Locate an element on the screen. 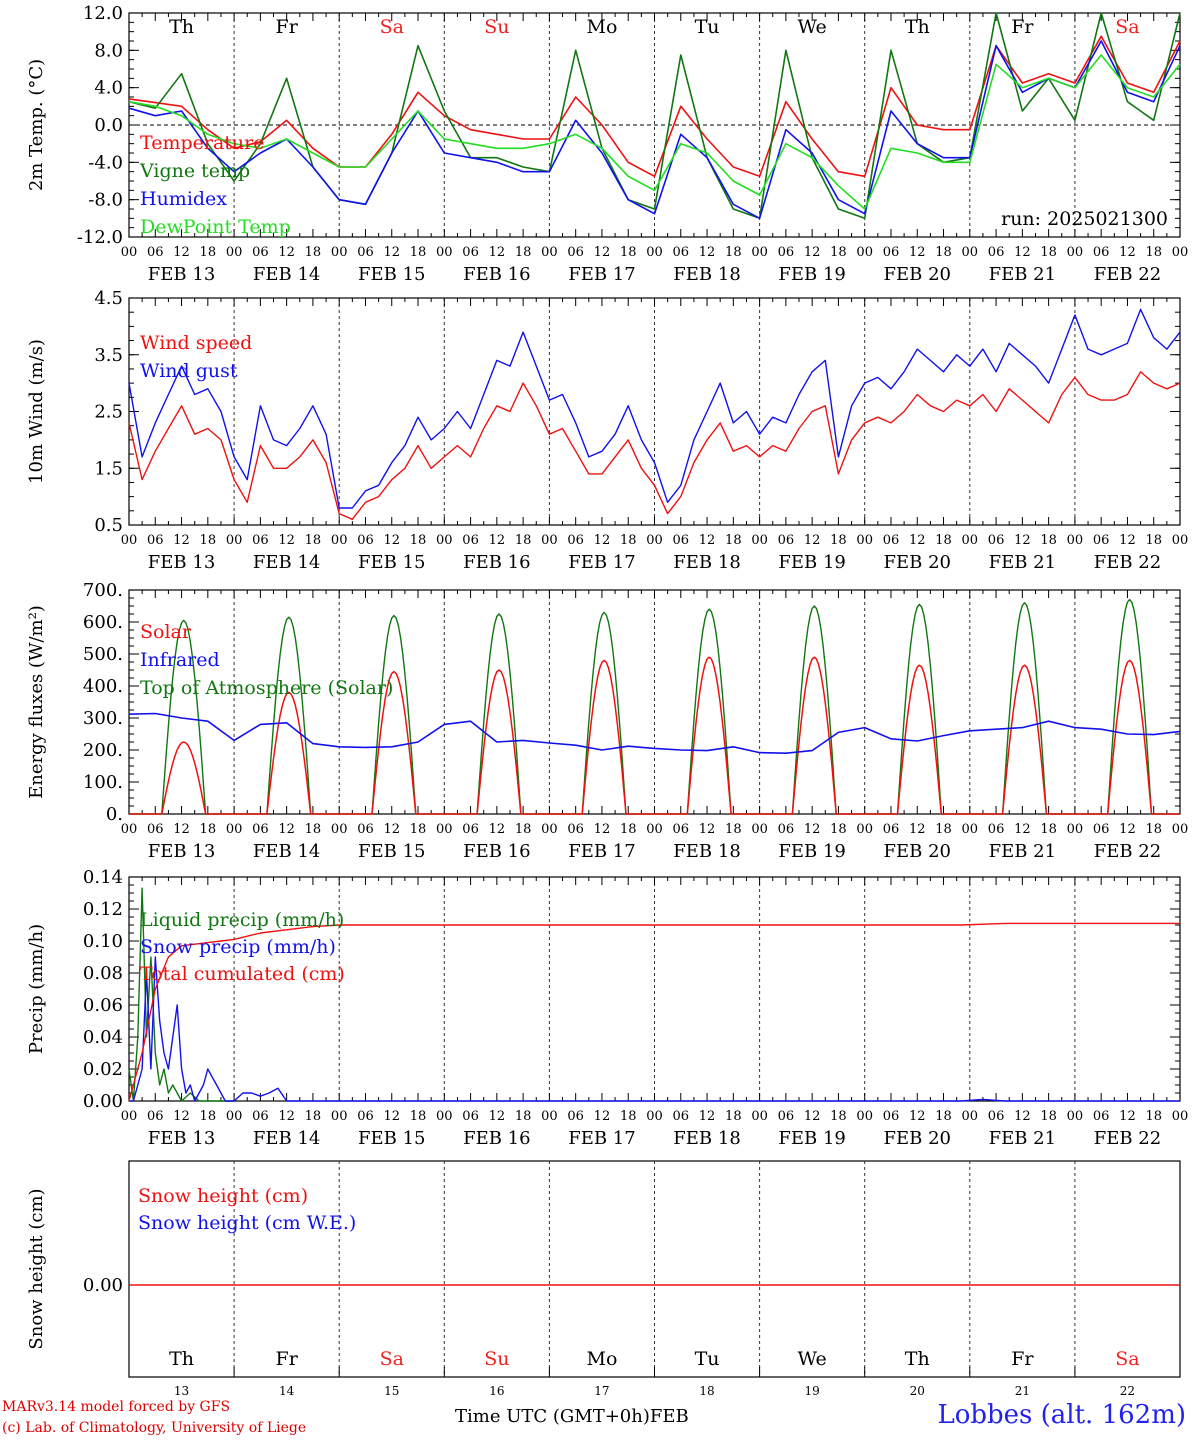 The height and width of the screenshot is (1440, 1194). y-tick-label: 200. is located at coordinates (103, 750).